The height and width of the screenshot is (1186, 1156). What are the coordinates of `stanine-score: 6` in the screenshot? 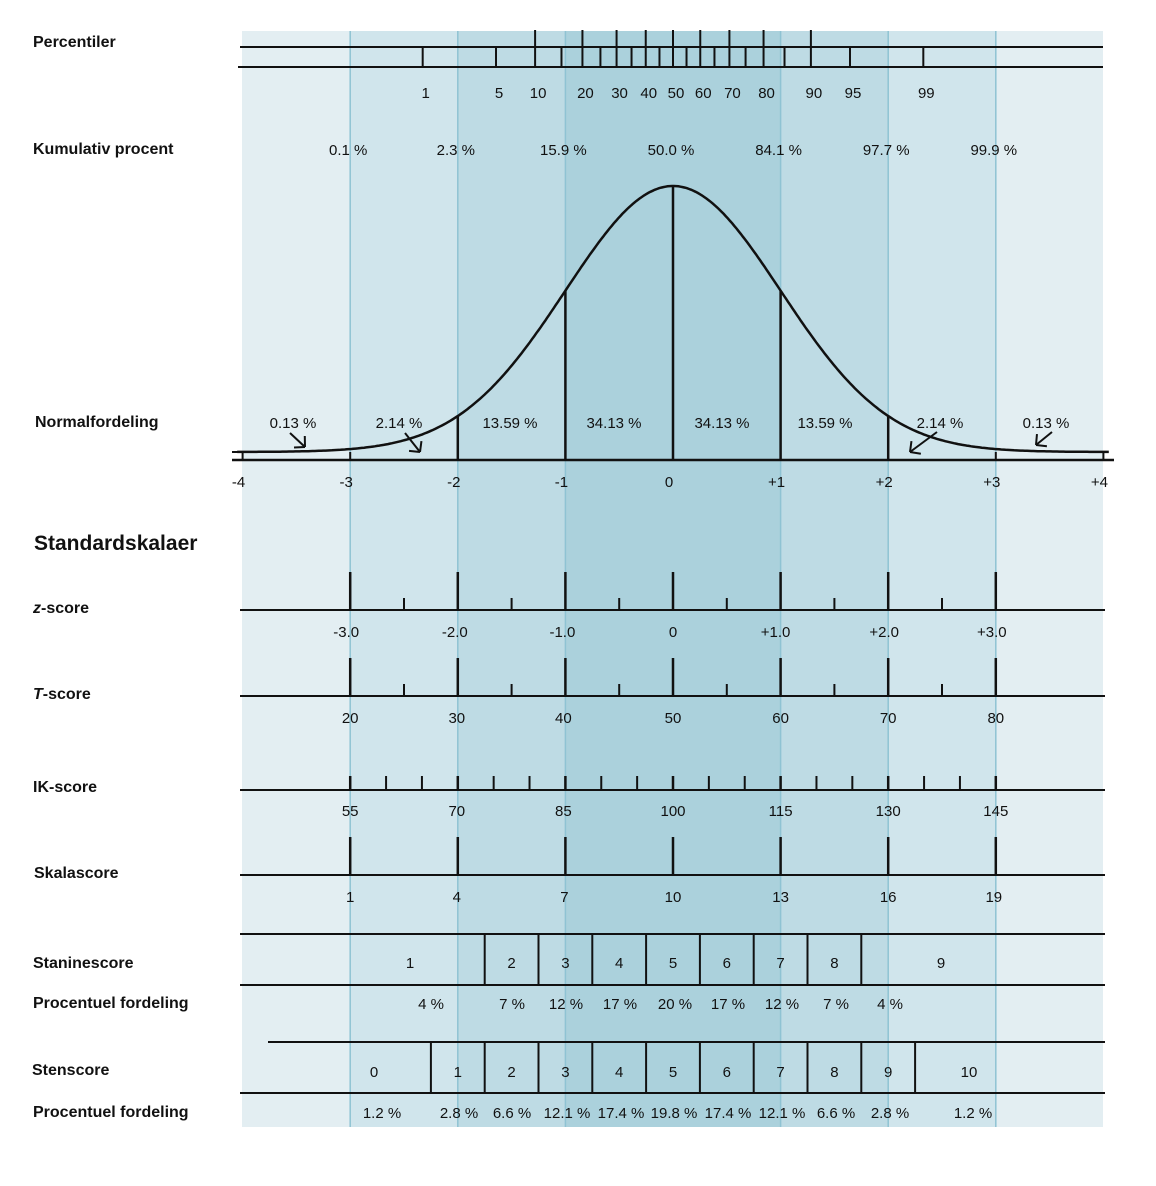 It's located at (727, 963).